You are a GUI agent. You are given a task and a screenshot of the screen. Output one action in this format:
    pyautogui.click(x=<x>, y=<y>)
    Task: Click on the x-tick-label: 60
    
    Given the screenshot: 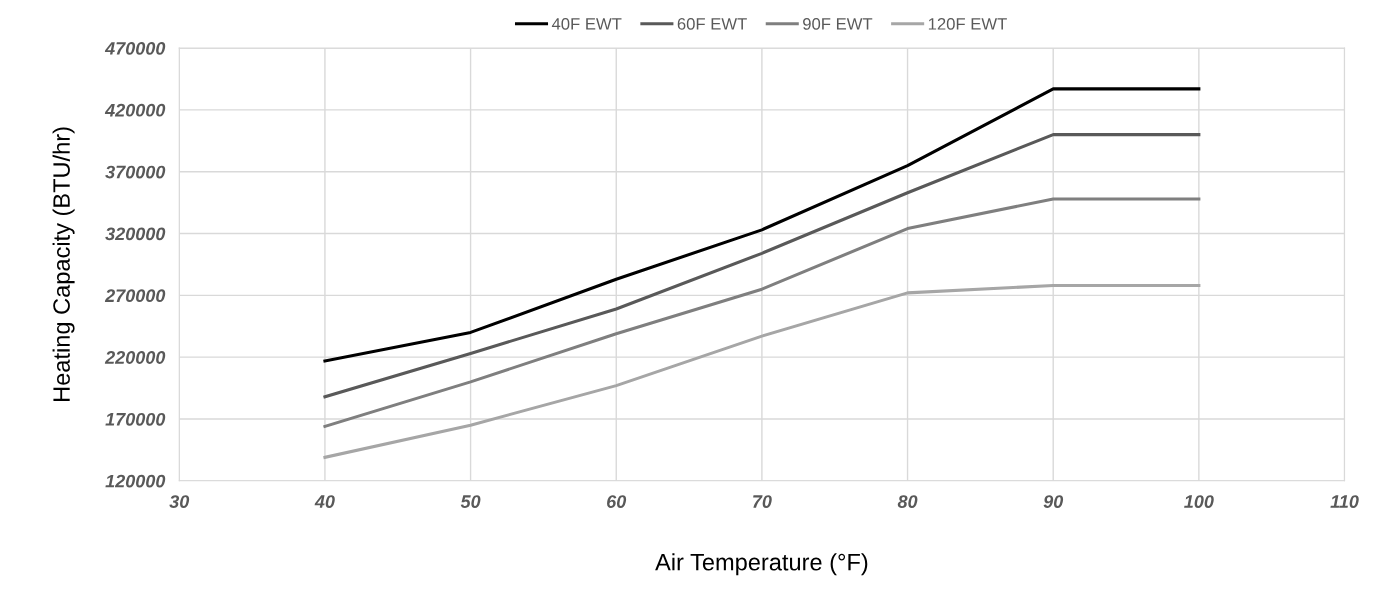 What is the action you would take?
    pyautogui.click(x=617, y=501)
    